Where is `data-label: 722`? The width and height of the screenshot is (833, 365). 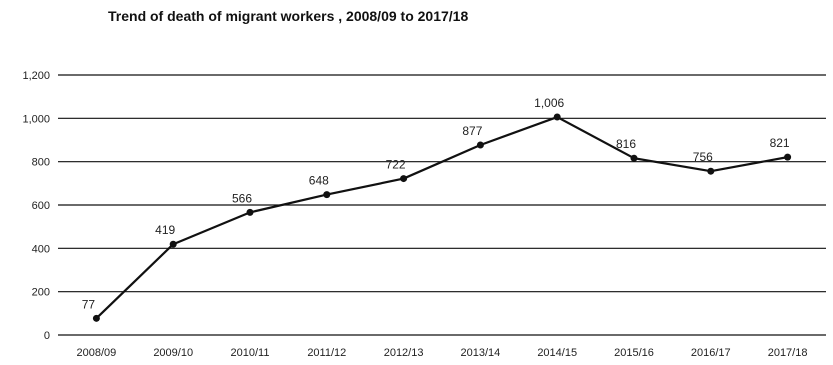
data-label: 722 is located at coordinates (396, 165).